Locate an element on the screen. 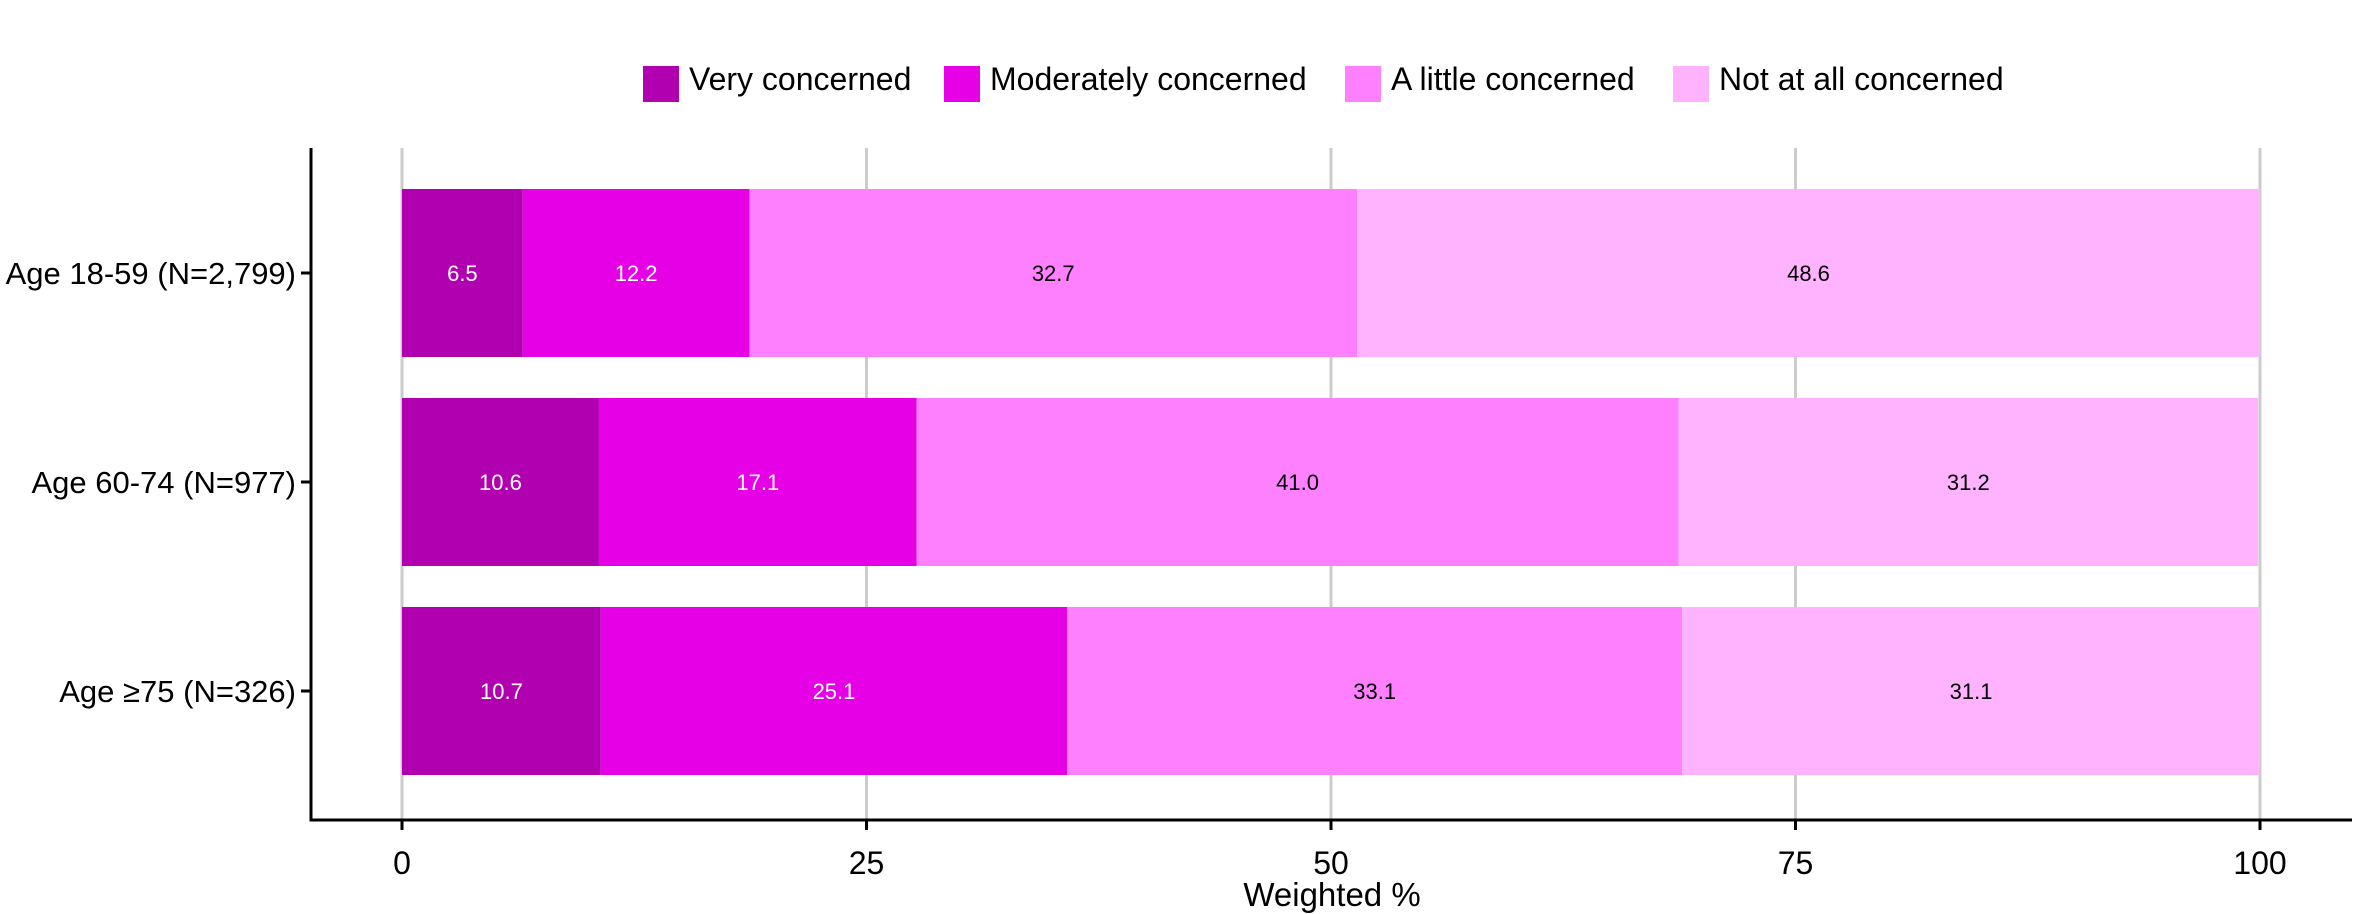 This screenshot has width=2362, height=914. data-label-0-1: 12.2 is located at coordinates (636, 273).